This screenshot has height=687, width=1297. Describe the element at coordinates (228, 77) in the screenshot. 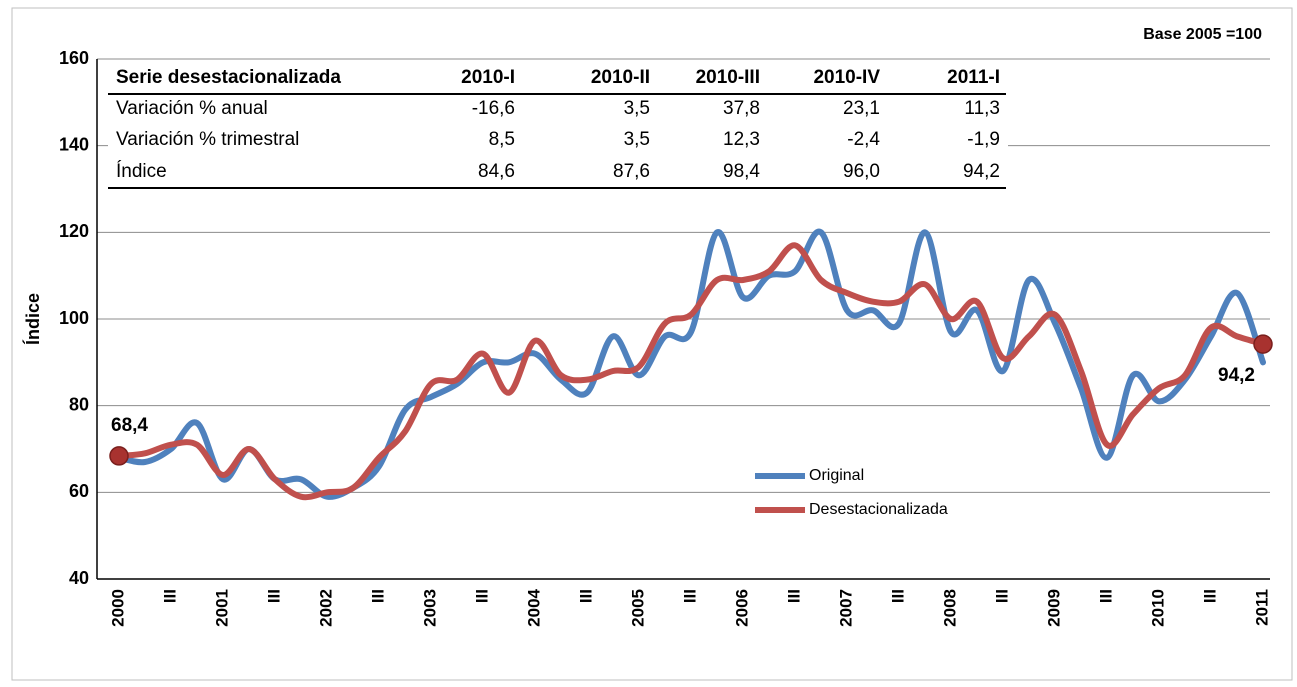

I see `table-header: Serie desestacionalizada` at that location.